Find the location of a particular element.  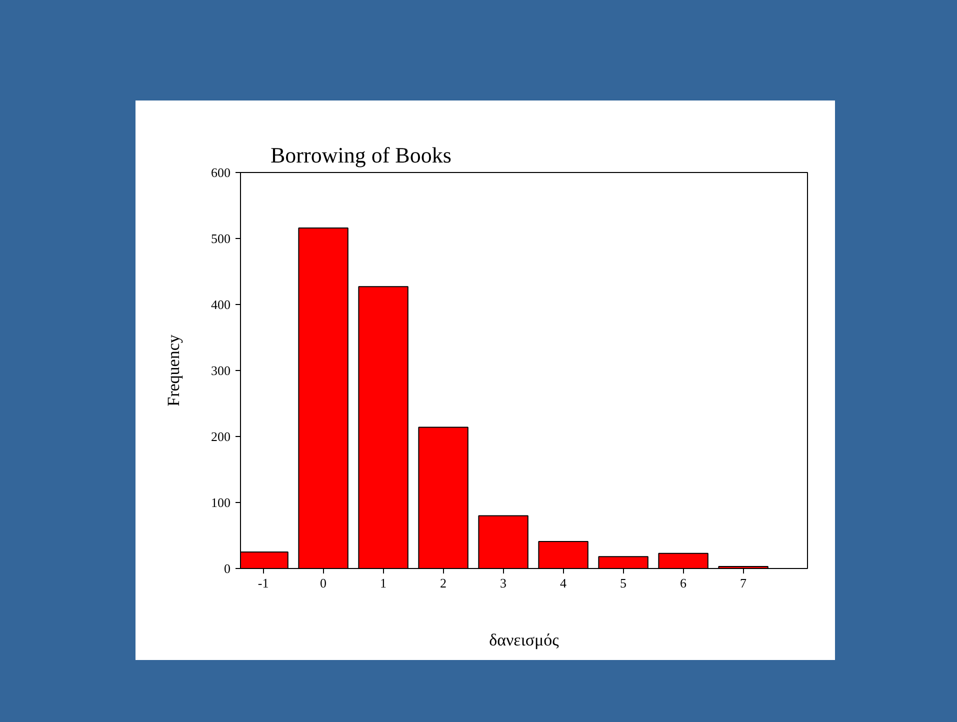

y-tick-label: 100 is located at coordinates (220, 502).